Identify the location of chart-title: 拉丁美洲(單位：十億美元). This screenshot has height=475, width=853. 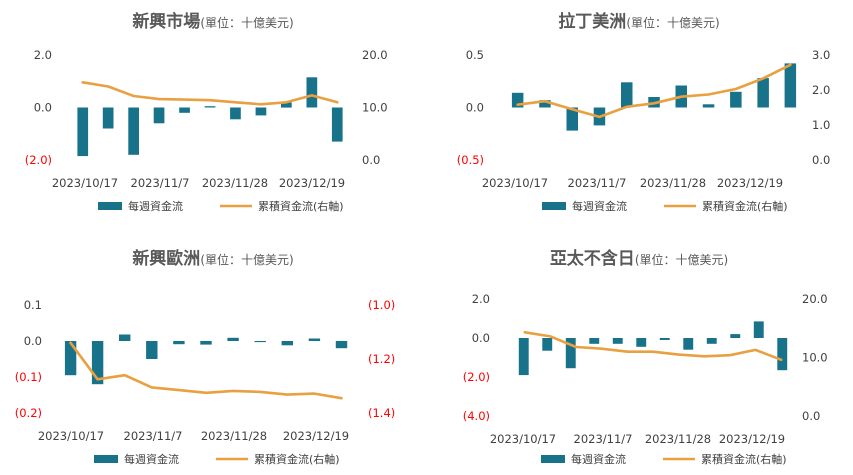
(639, 19).